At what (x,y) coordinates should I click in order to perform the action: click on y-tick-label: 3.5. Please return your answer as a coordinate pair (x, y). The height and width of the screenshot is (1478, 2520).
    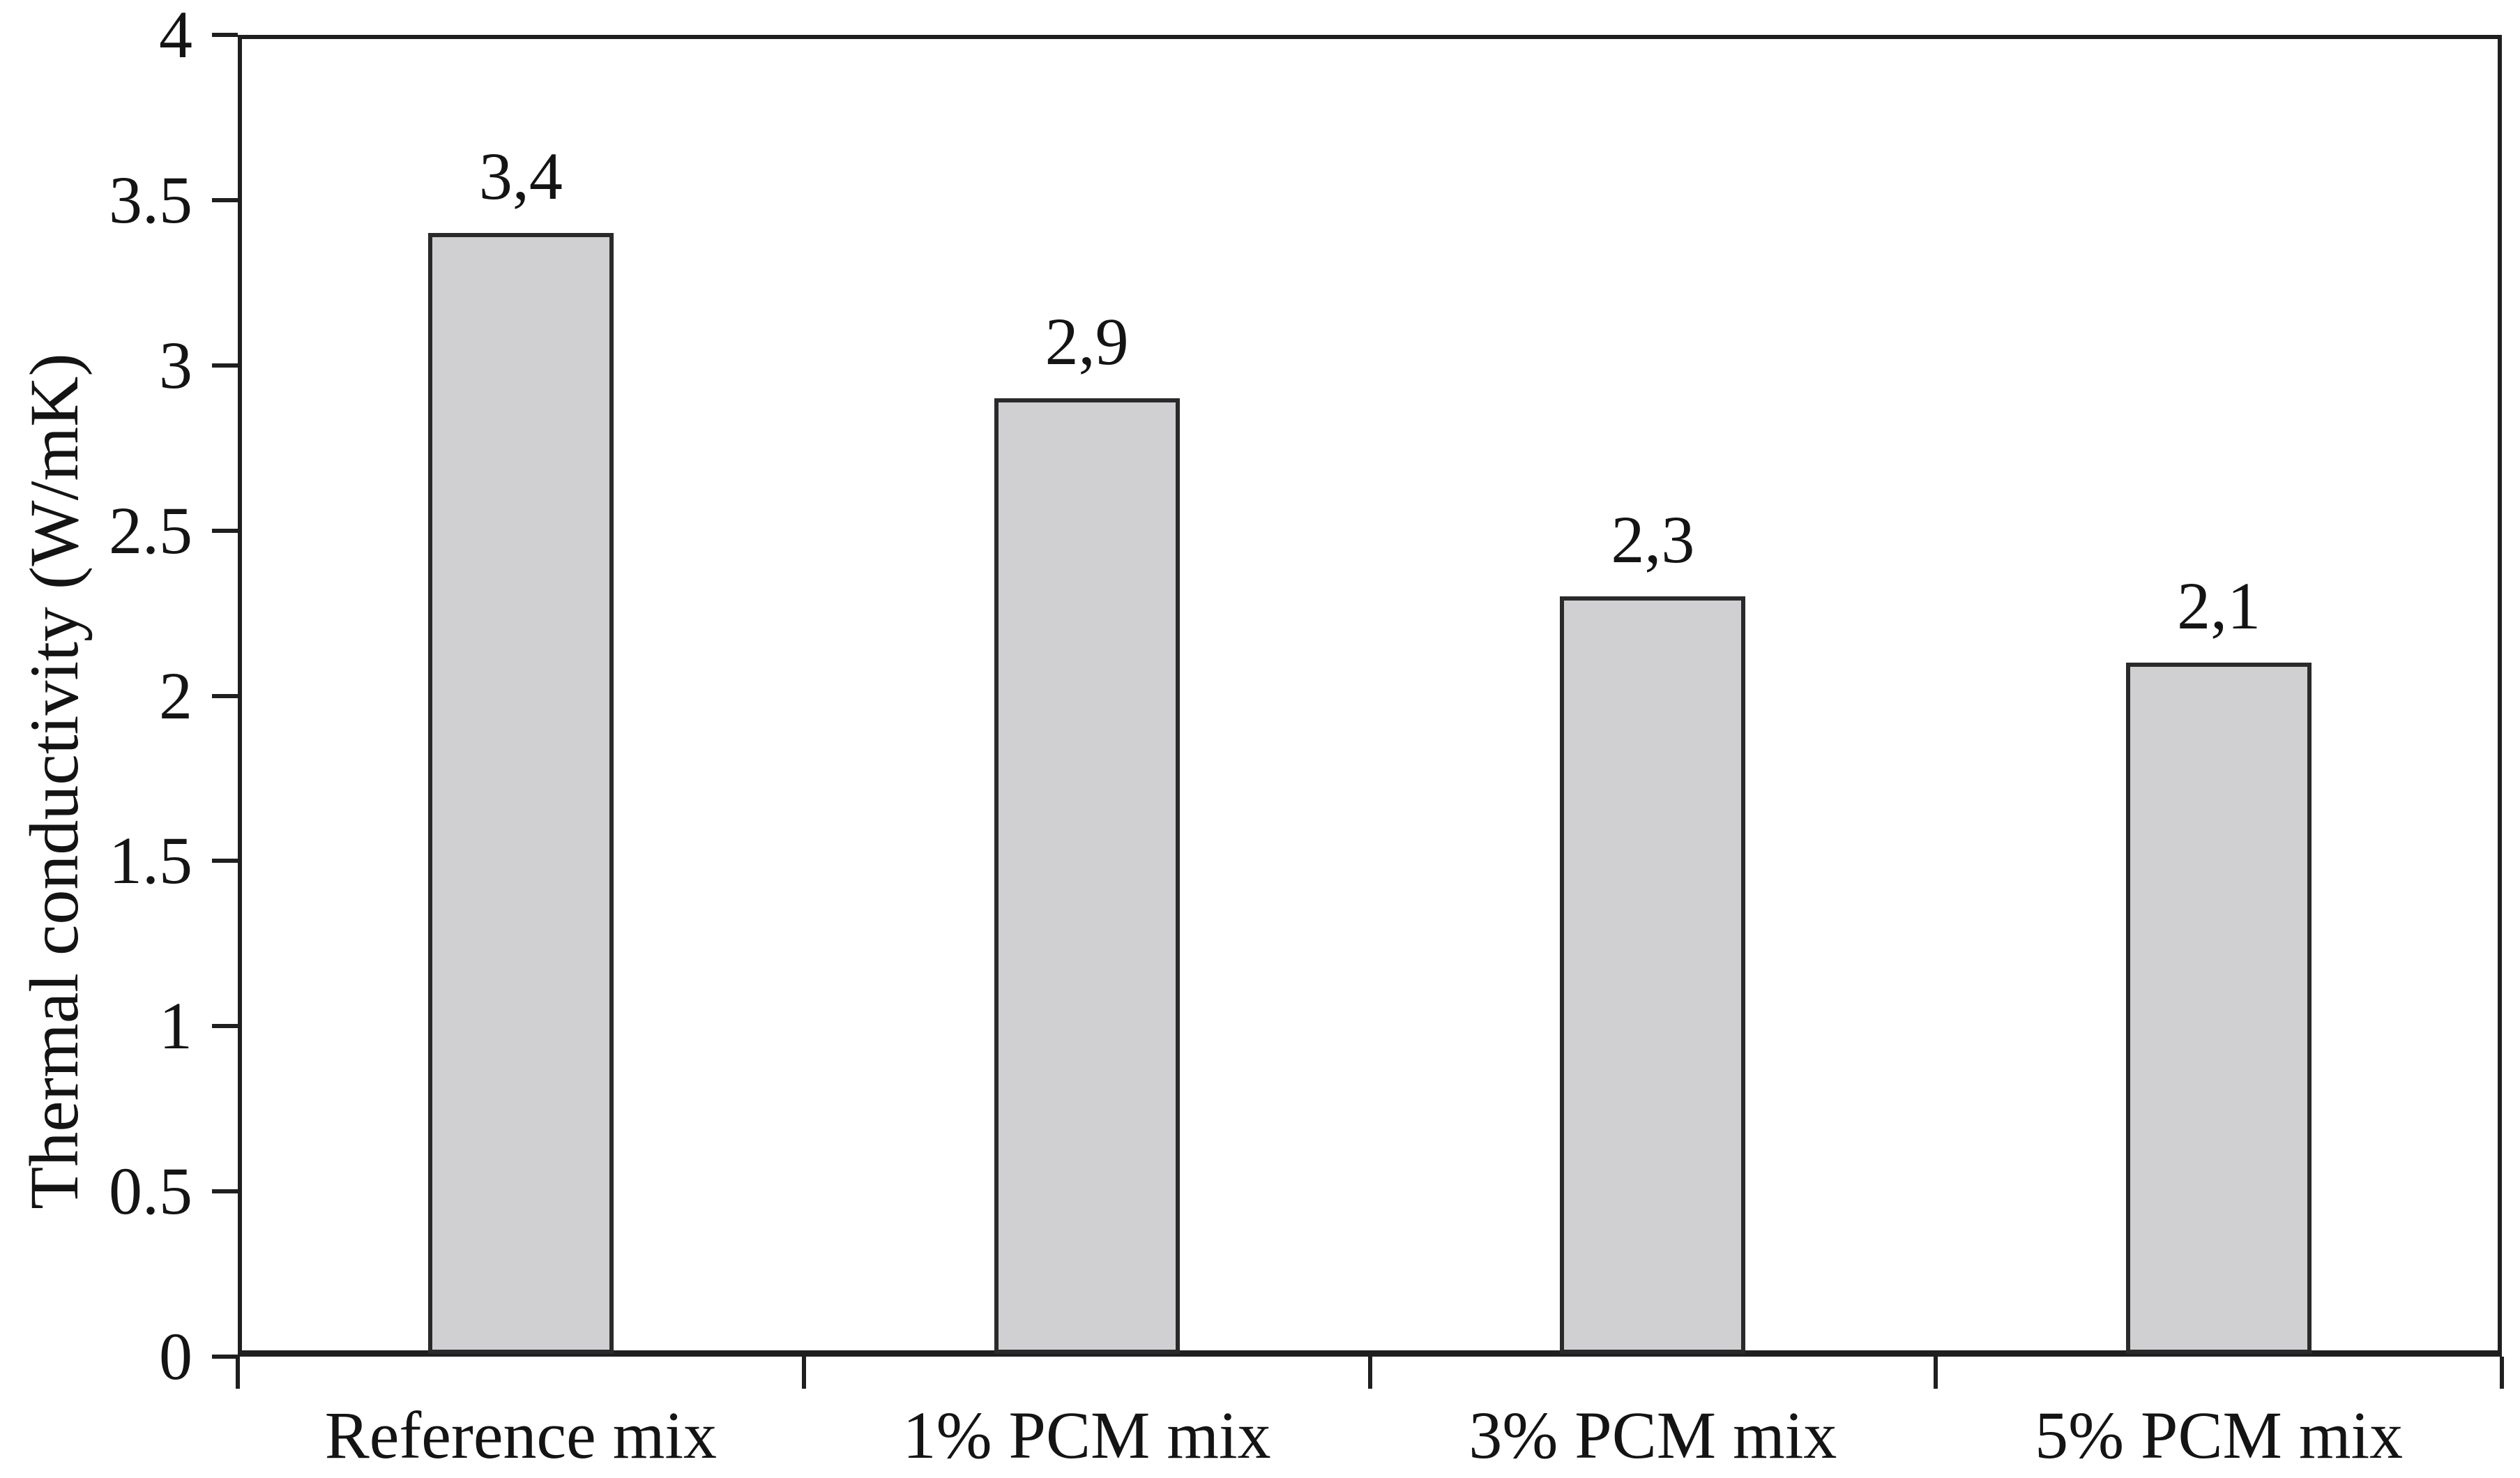
    Looking at the image, I should click on (150, 199).